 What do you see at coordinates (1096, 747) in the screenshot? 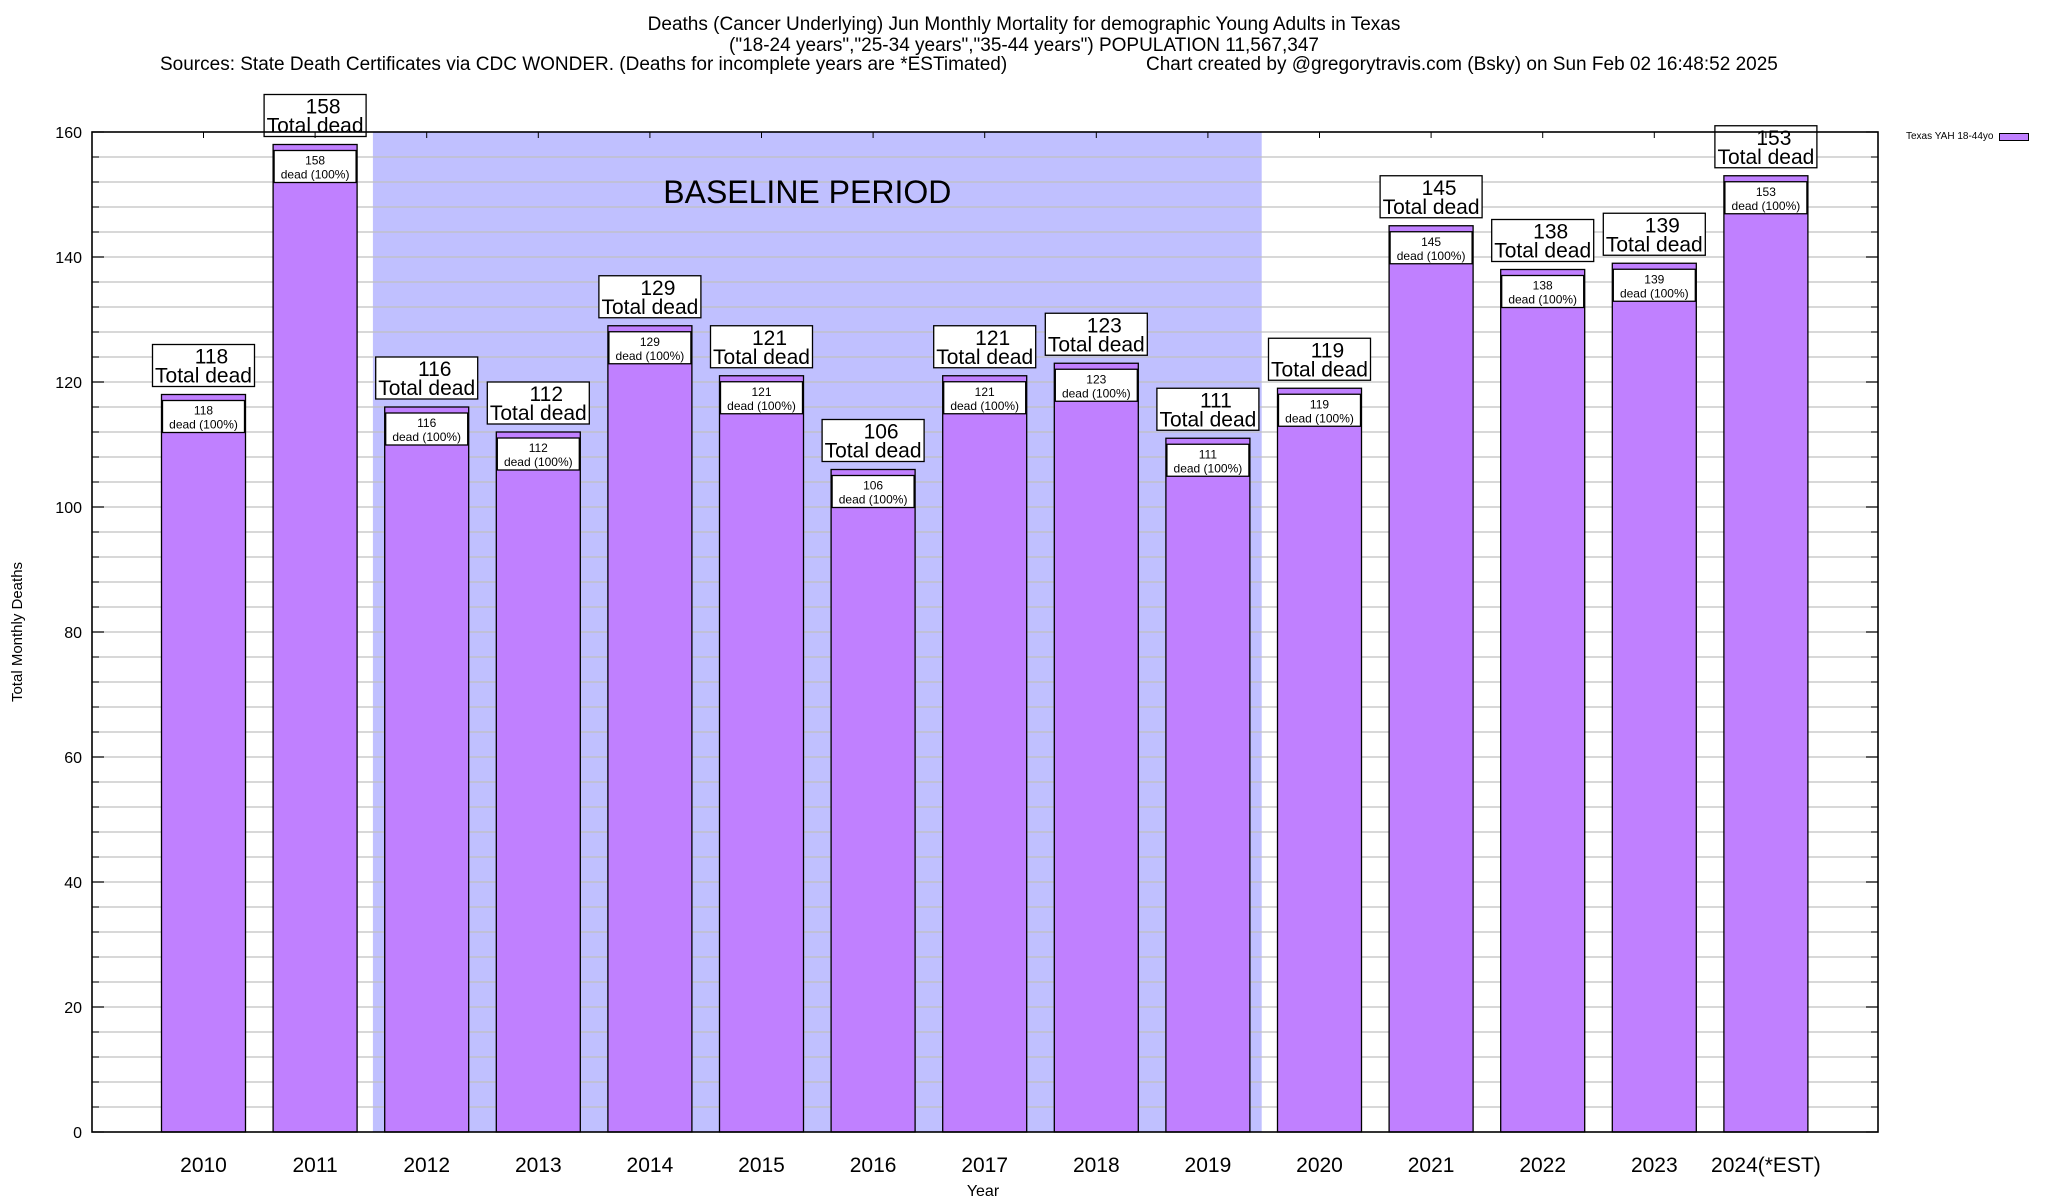
I see `bar-2018` at bounding box center [1096, 747].